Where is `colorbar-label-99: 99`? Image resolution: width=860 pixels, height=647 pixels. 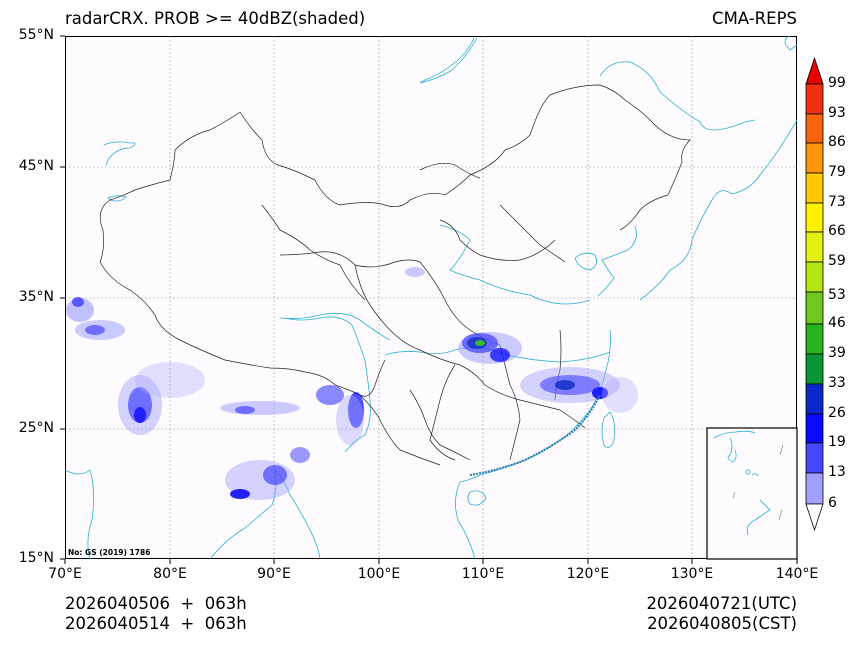
colorbar-label-99: 99 is located at coordinates (837, 83).